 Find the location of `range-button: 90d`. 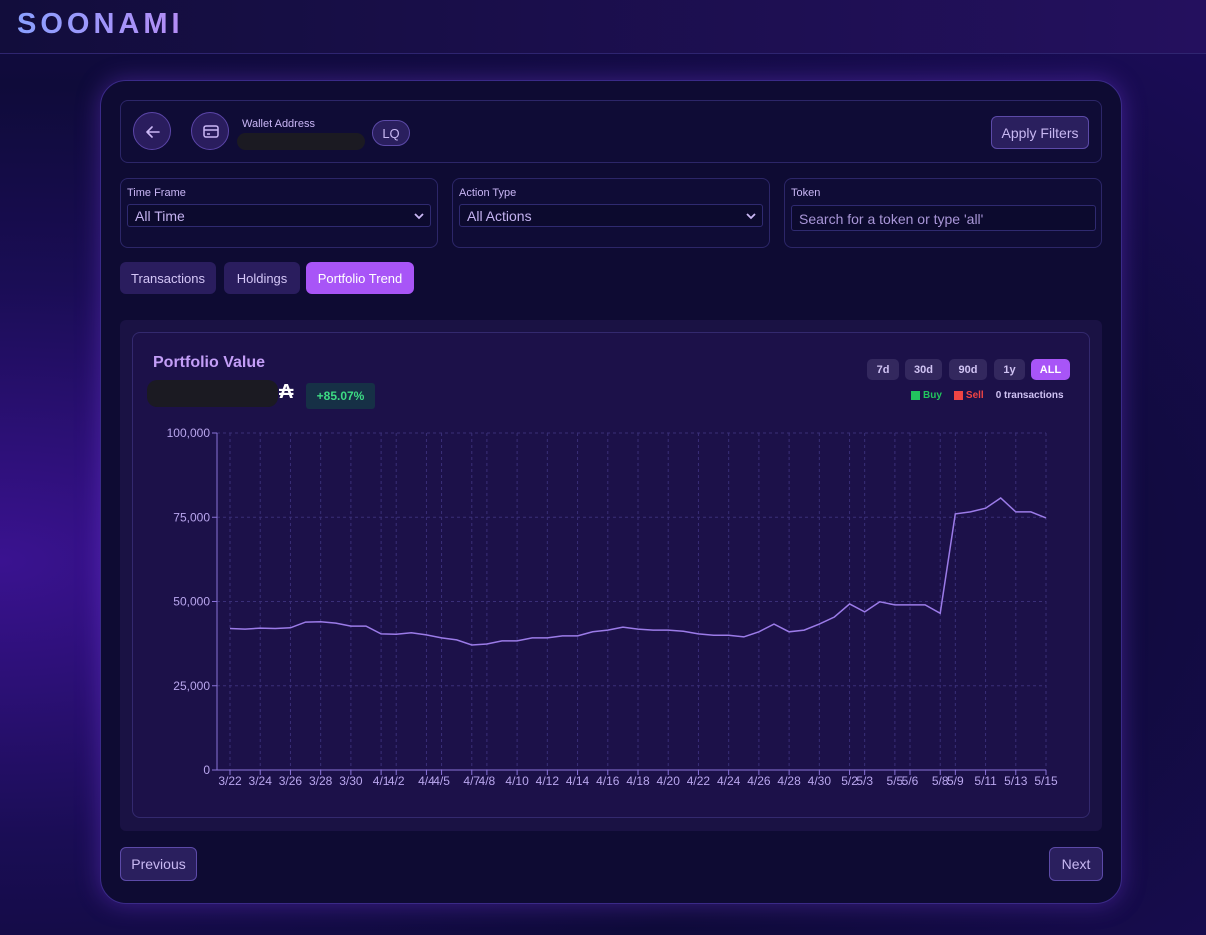

range-button: 90d is located at coordinates (968, 369).